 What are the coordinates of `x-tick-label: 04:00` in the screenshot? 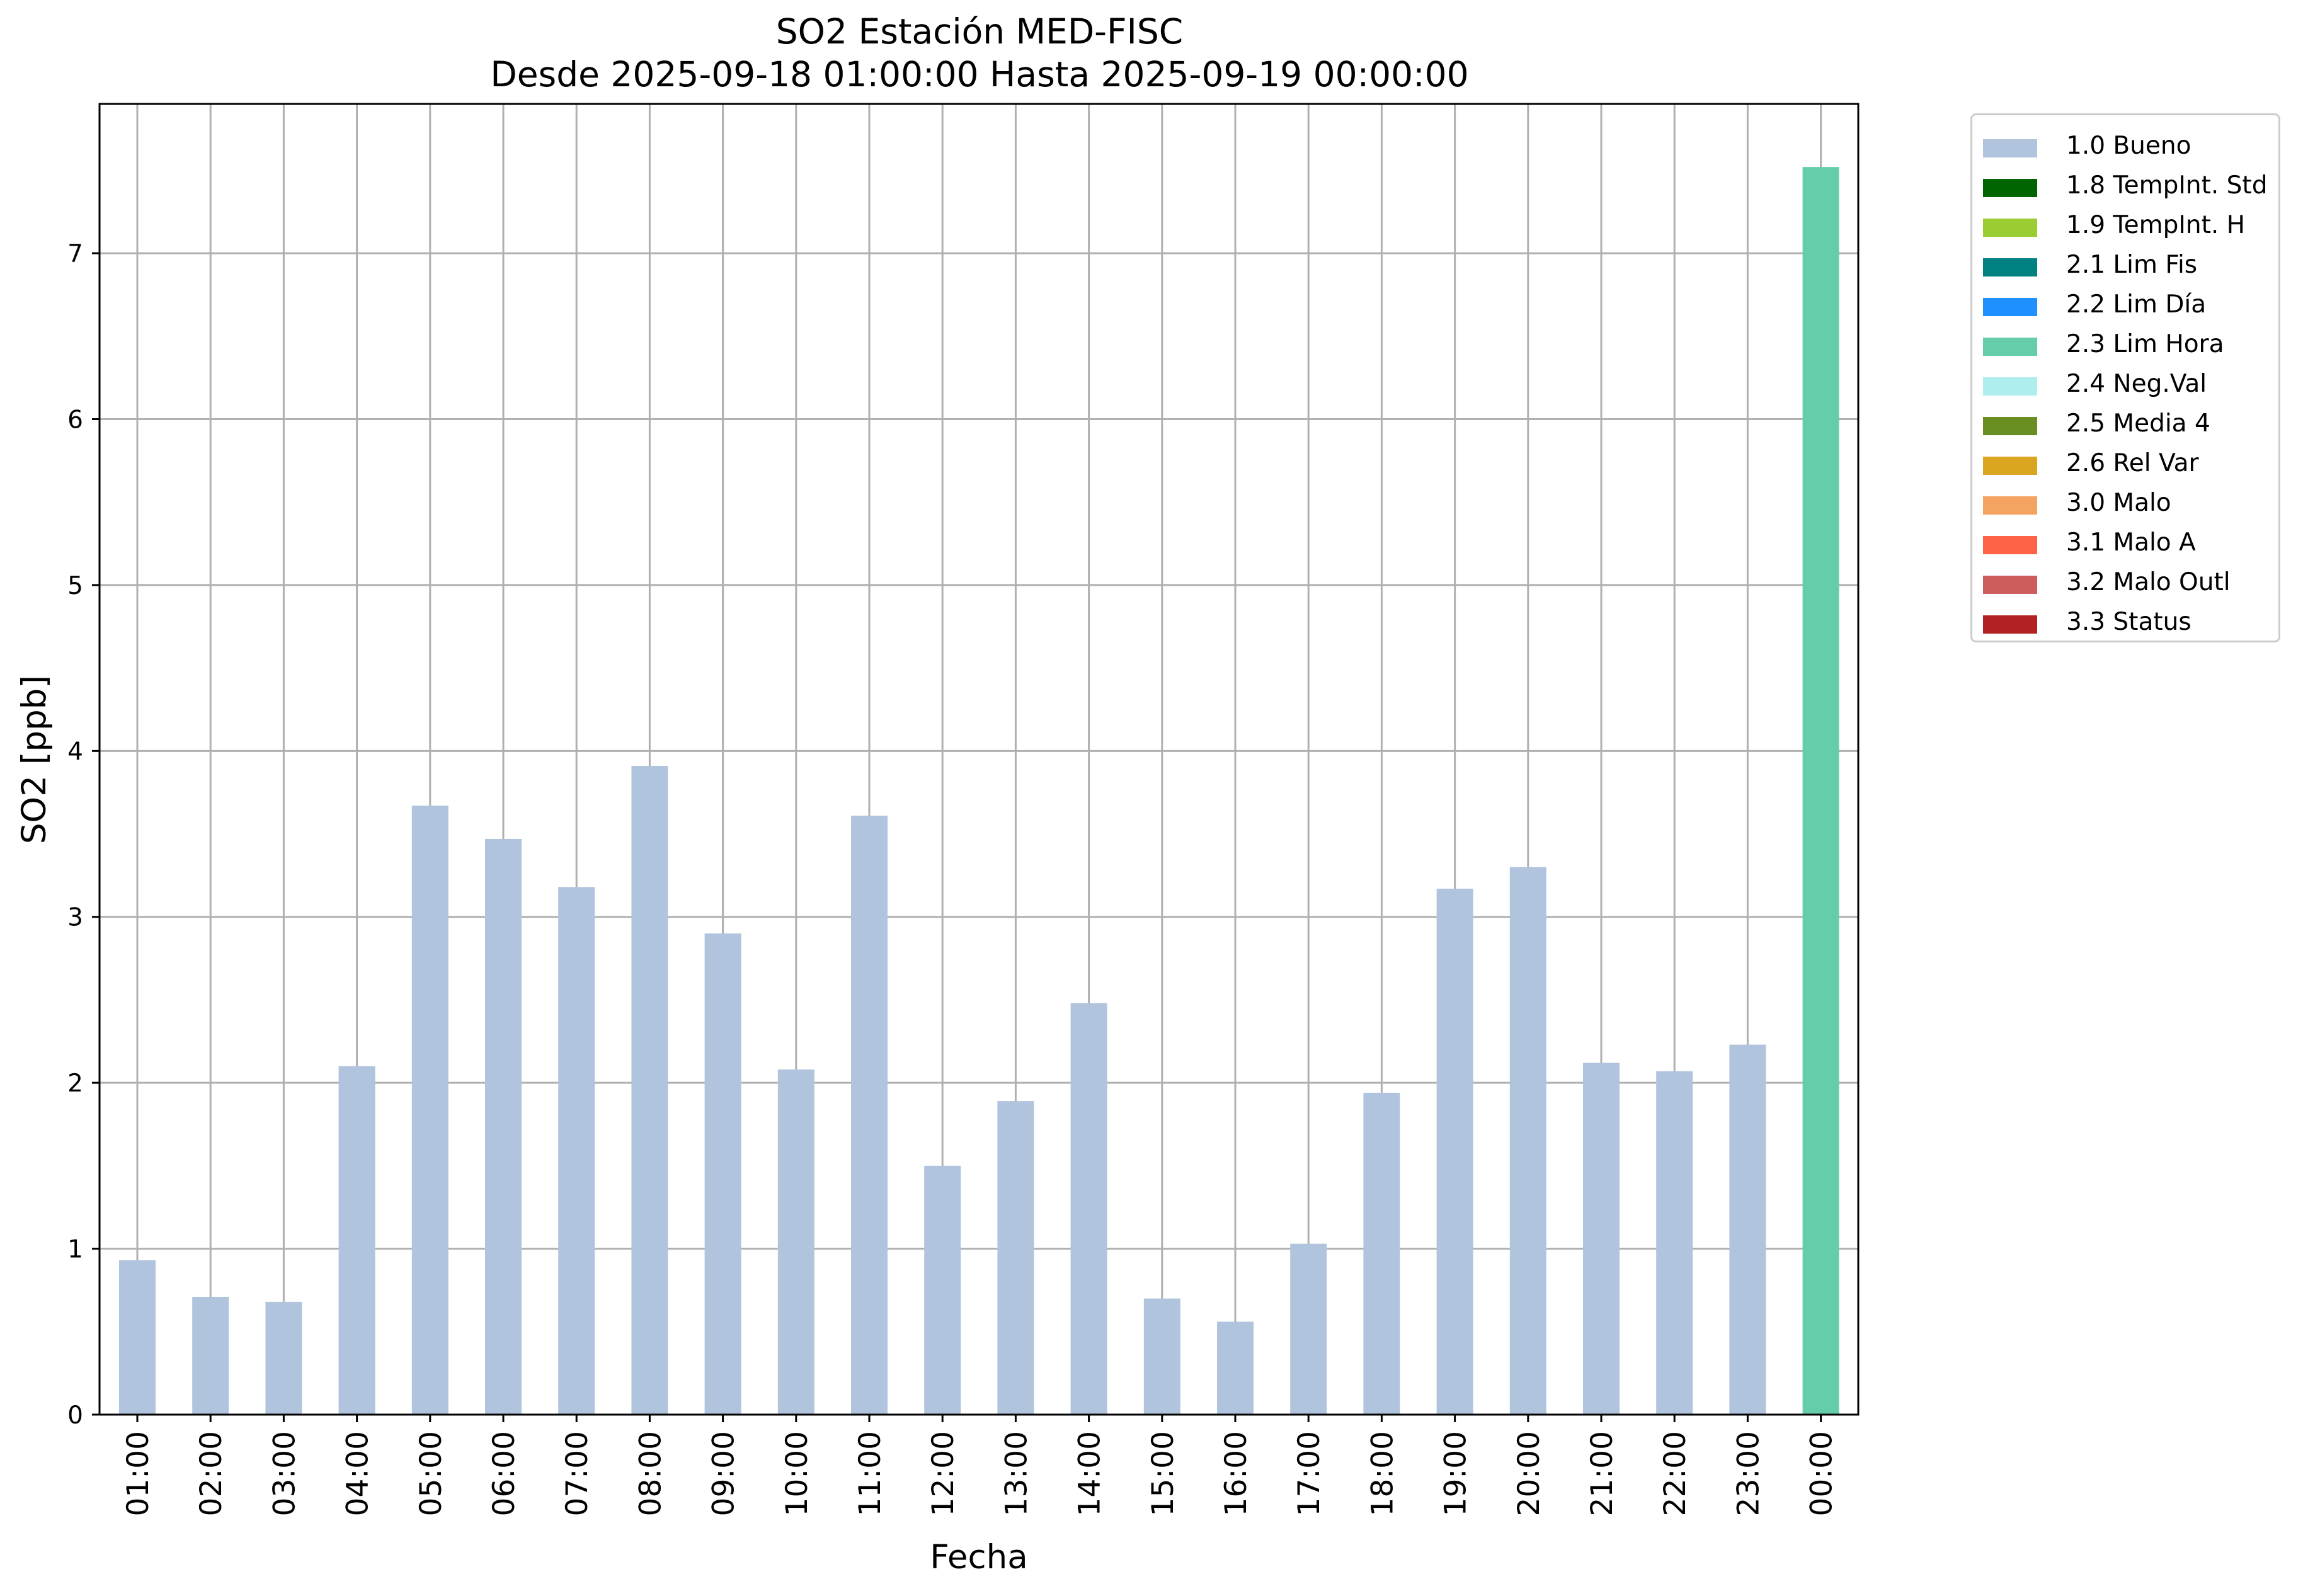 It's located at (358, 1473).